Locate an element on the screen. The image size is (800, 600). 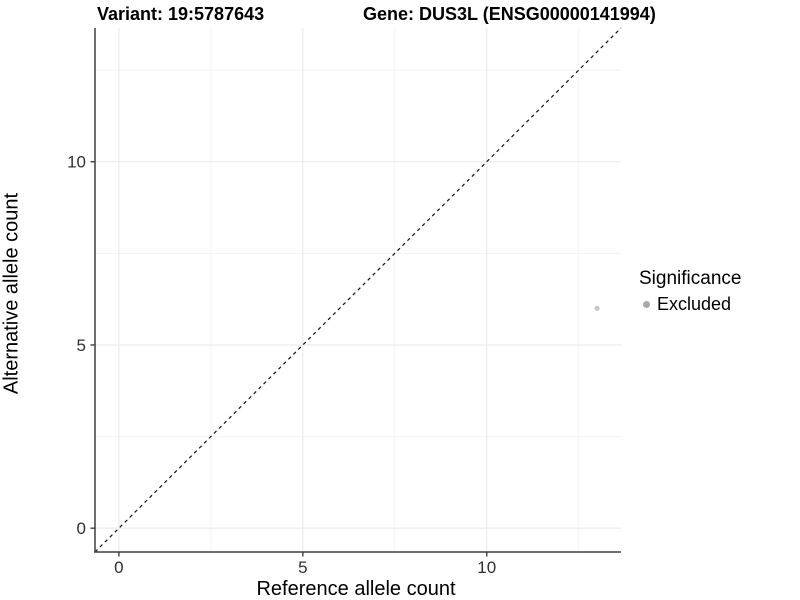
x-tick-label: 5 is located at coordinates (302, 567).